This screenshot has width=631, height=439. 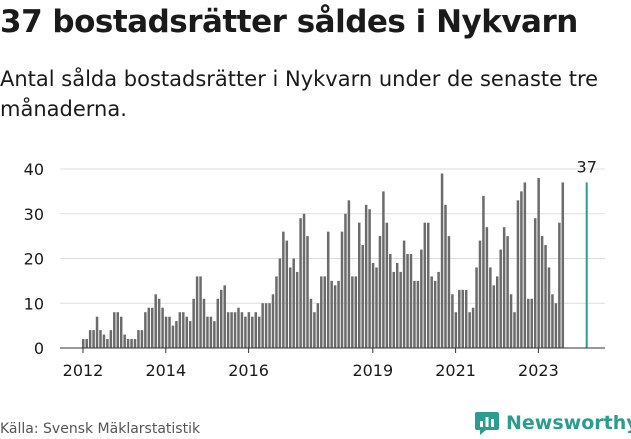 What do you see at coordinates (455, 370) in the screenshot?
I see `x-tick-label-2021: 2021` at bounding box center [455, 370].